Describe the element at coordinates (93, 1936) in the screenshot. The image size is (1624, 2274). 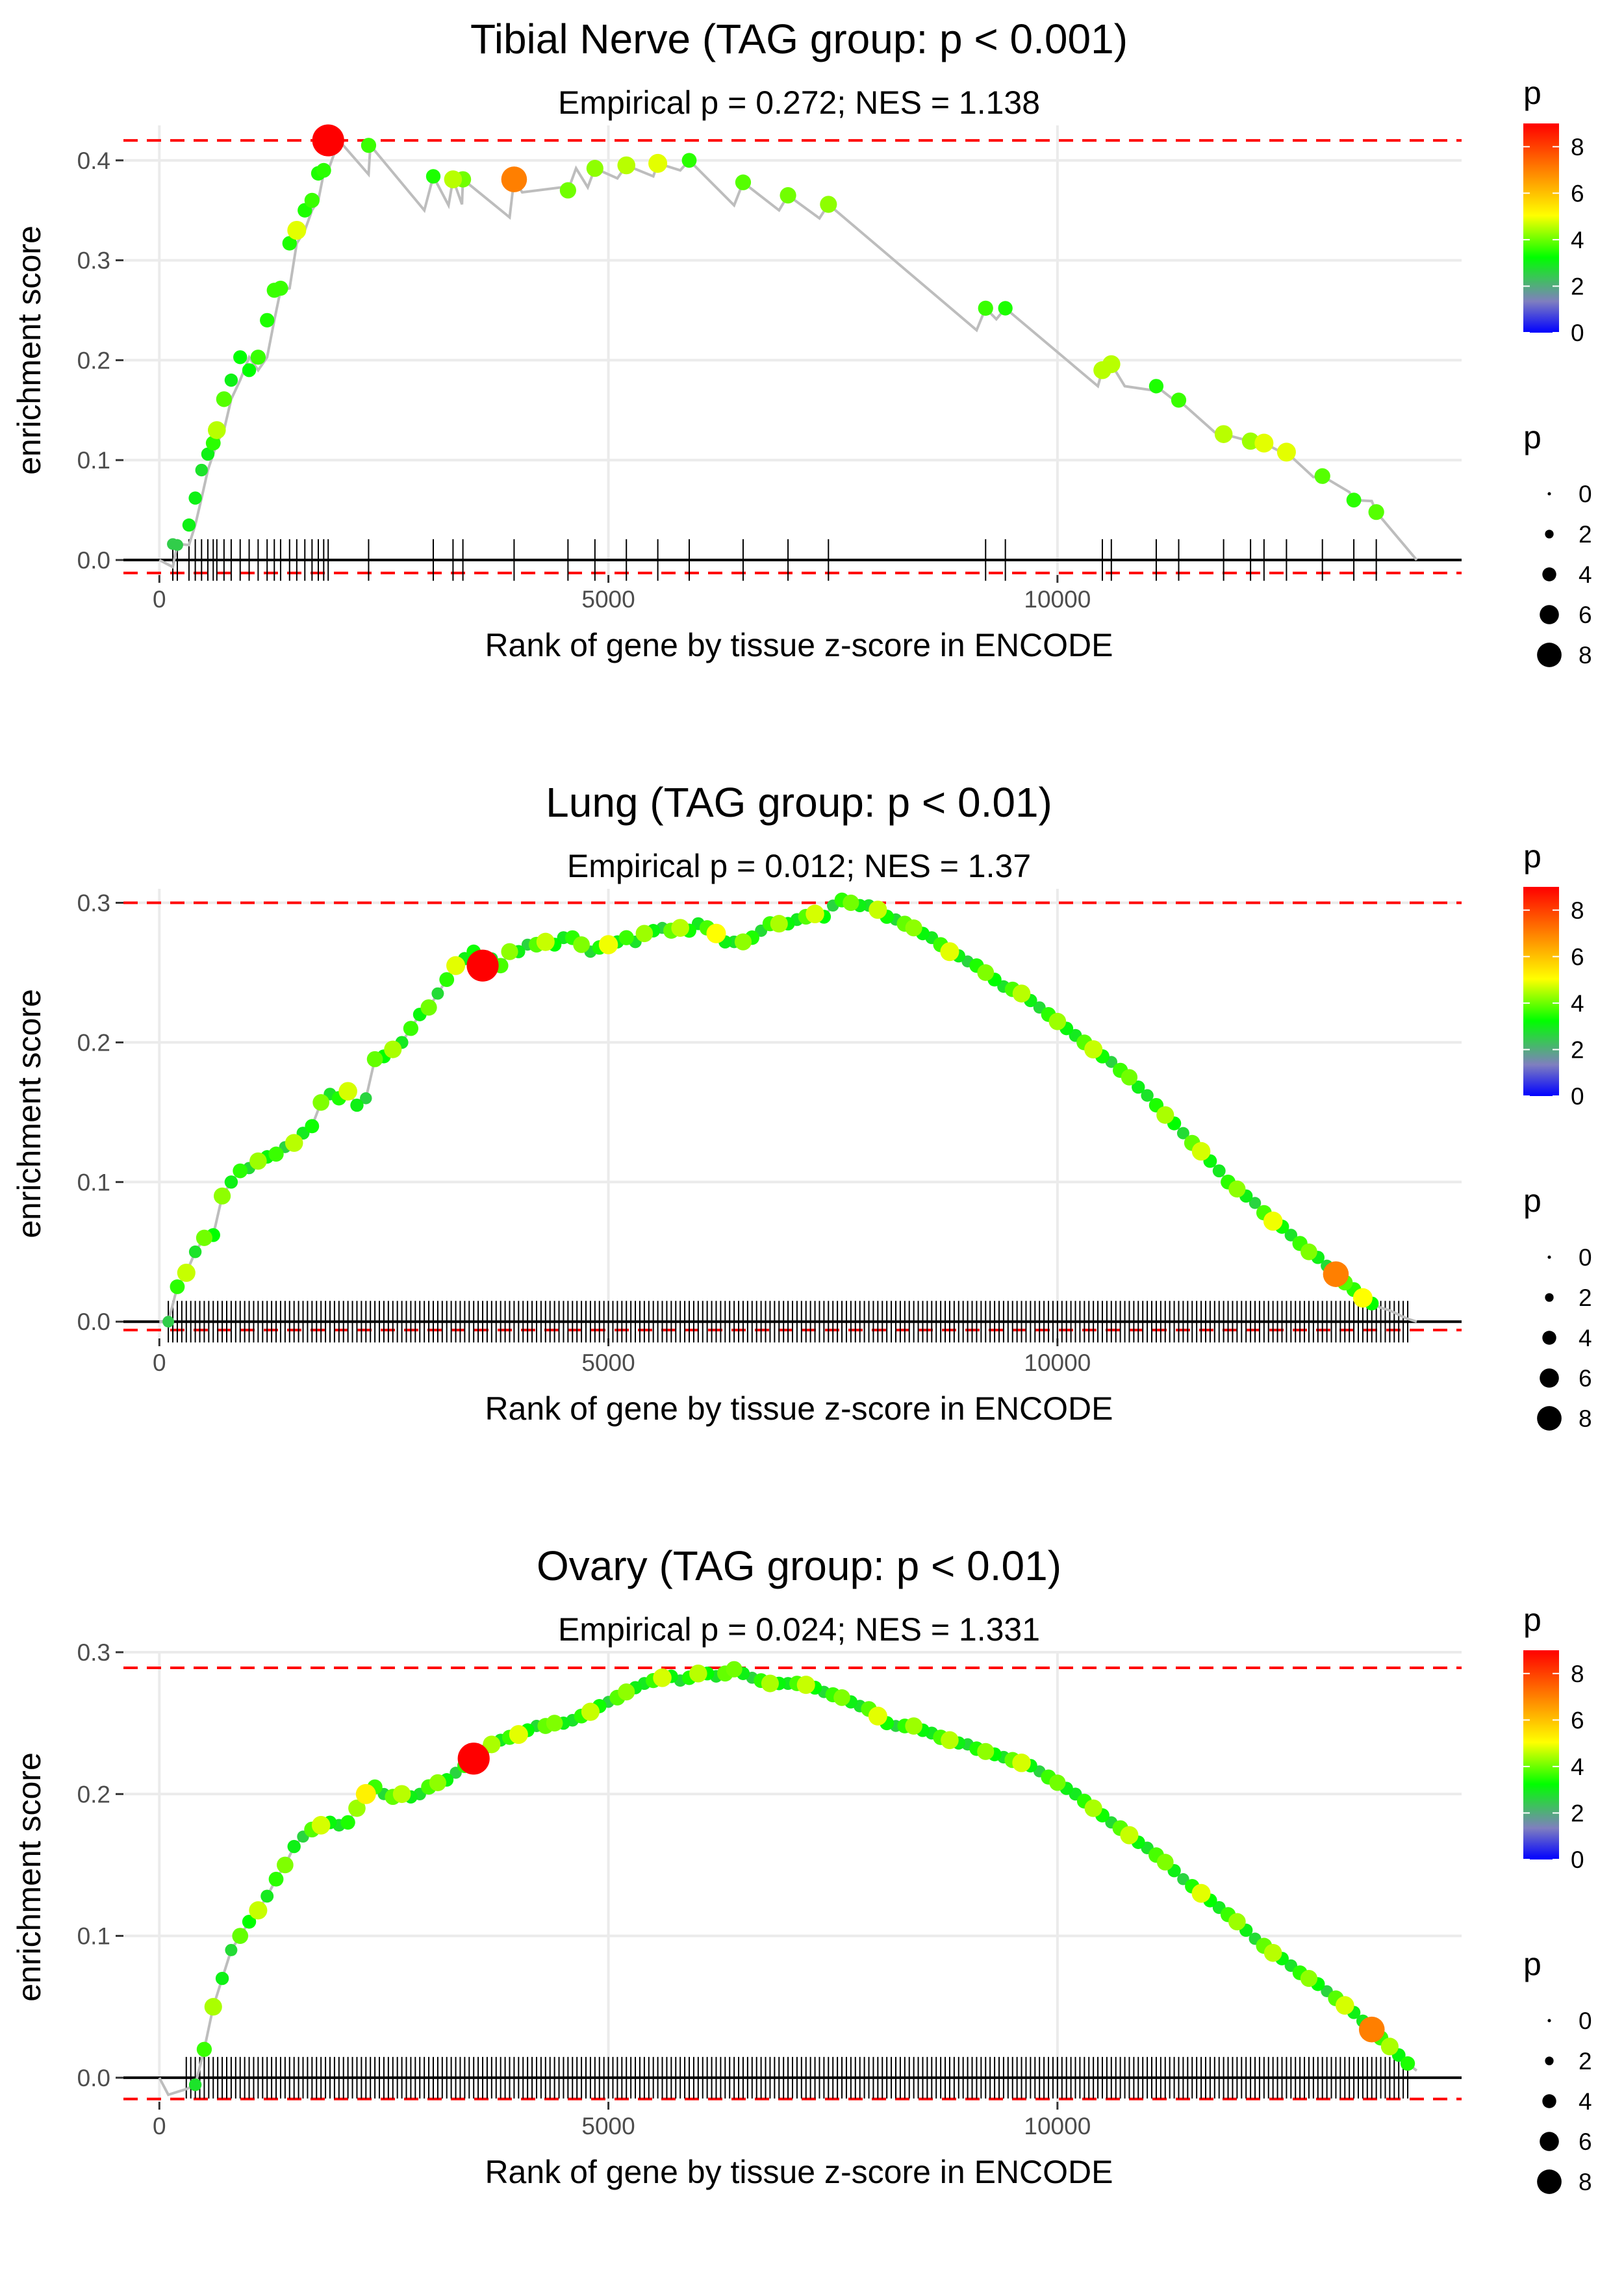
I see `y-tick-label: 0.1` at that location.